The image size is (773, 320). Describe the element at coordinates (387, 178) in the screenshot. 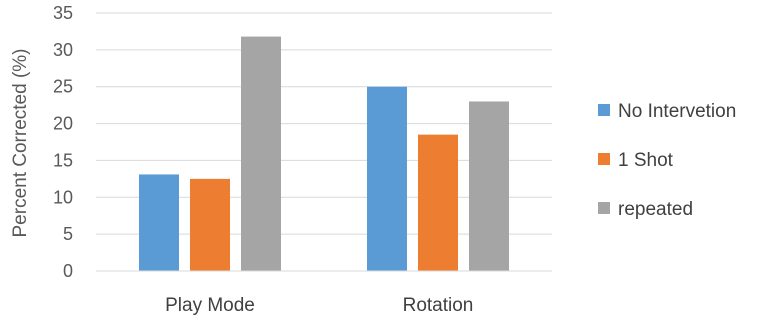

I see `bar-no-intervetion-rotation` at that location.